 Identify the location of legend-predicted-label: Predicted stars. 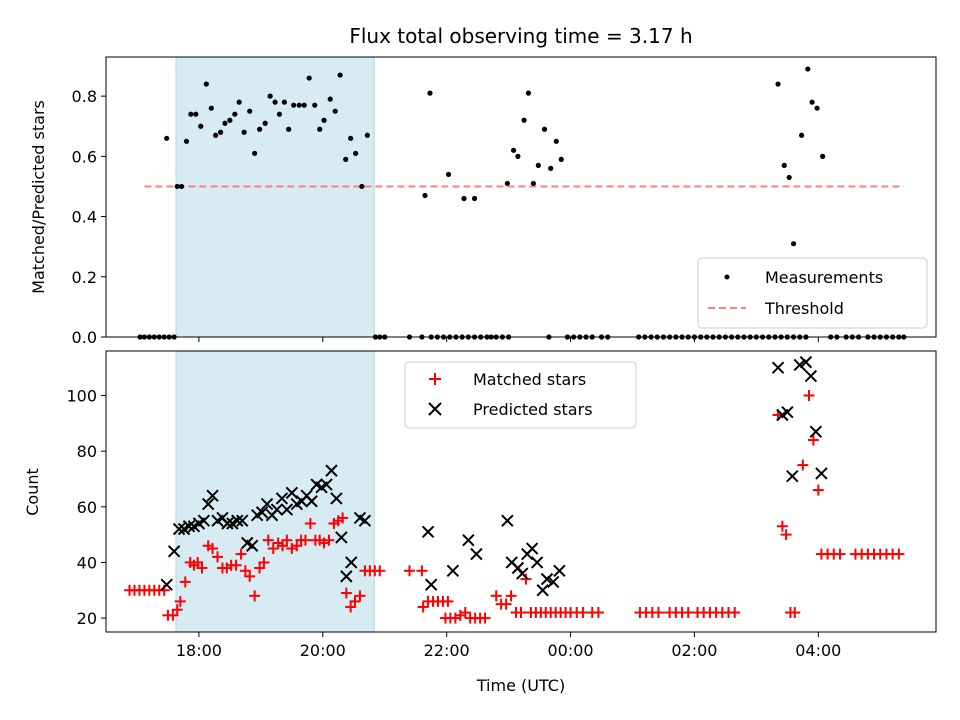
(533, 409).